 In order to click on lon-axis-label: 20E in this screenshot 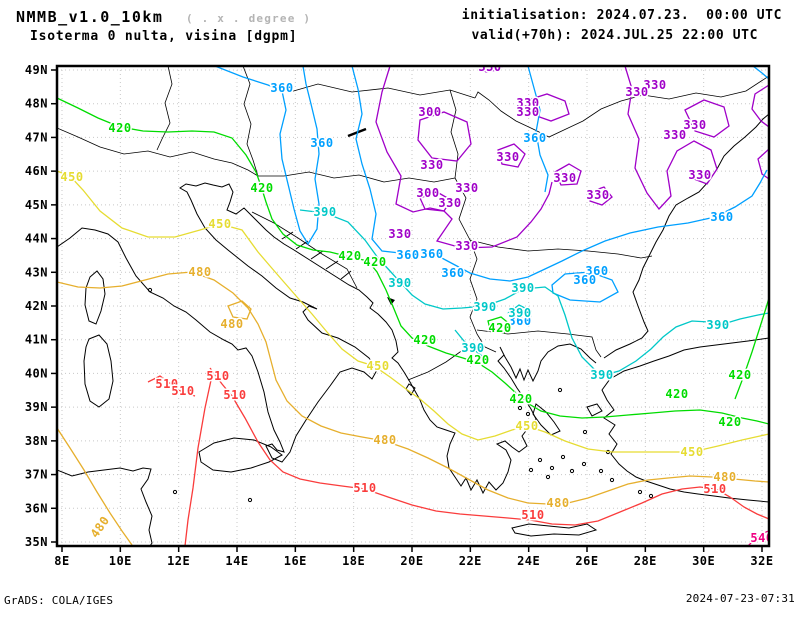, I will do `click(411, 561)`.